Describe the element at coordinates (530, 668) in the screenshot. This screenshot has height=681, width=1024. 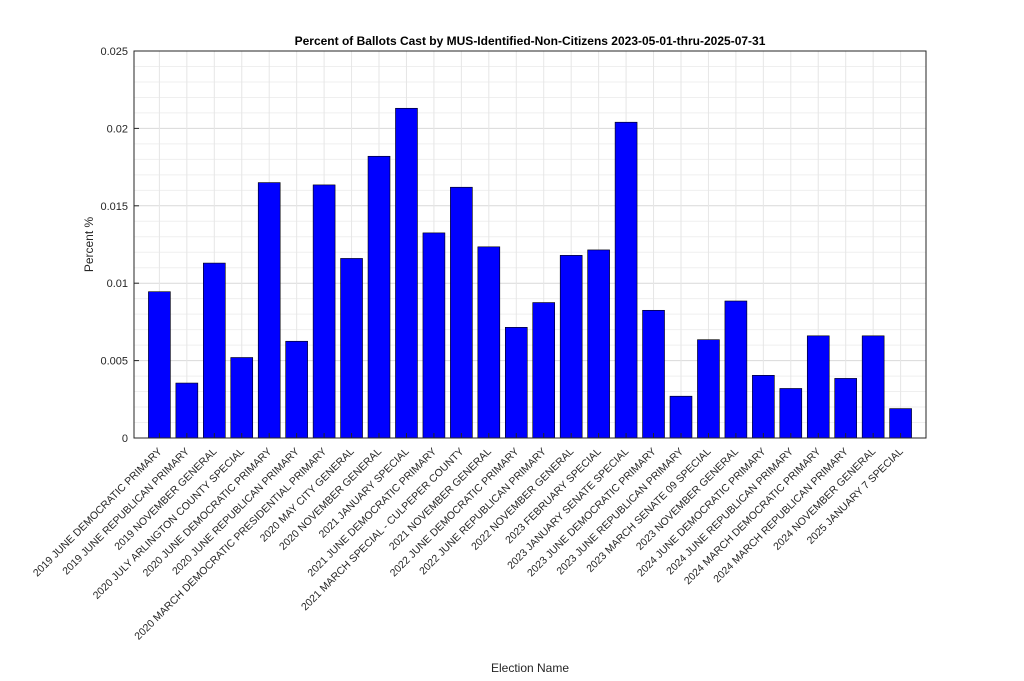
I see `x-axis-label: Election Name` at that location.